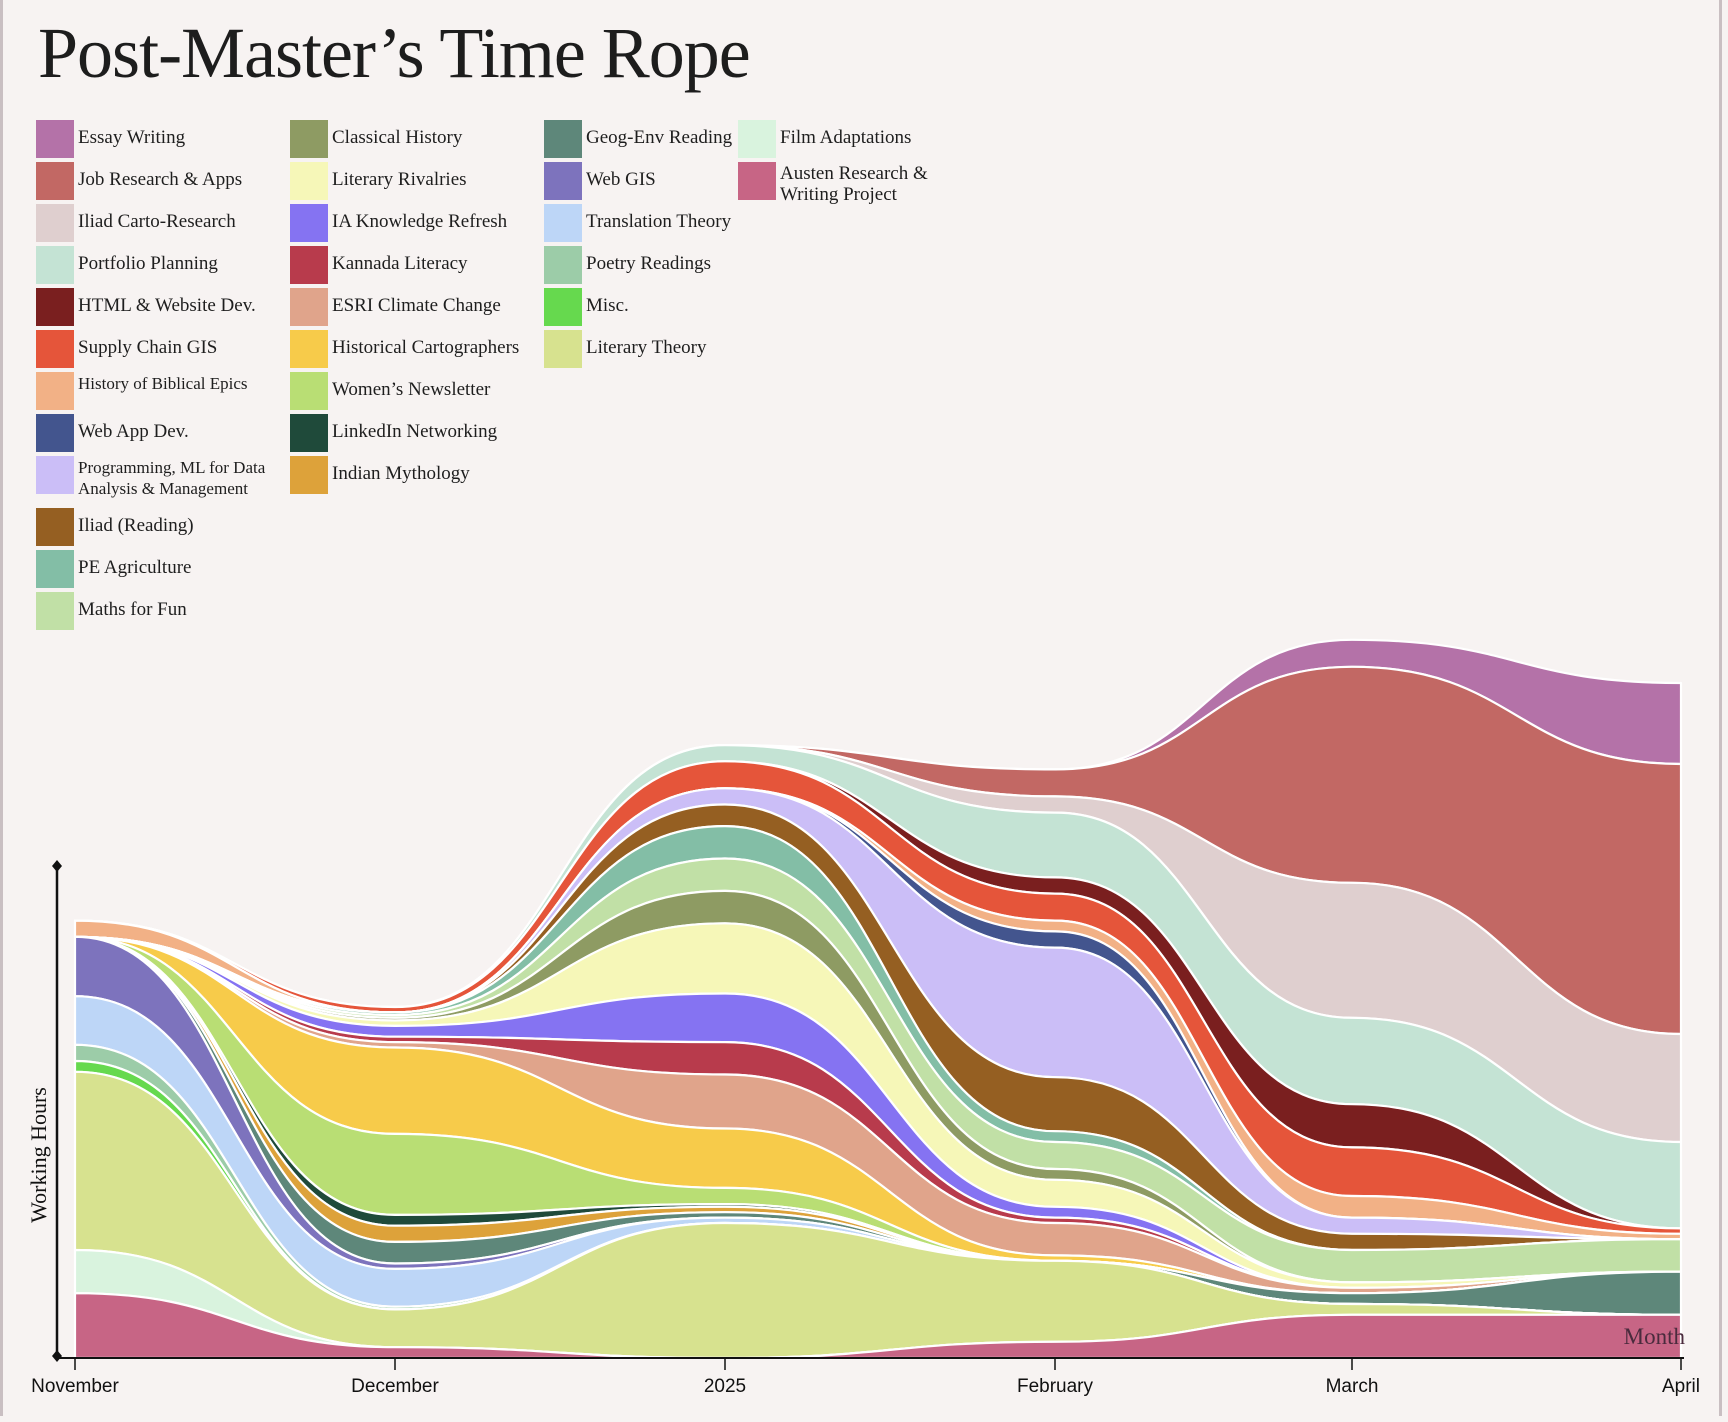 Image resolution: width=1728 pixels, height=1422 pixels. What do you see at coordinates (132, 609) in the screenshot?
I see `legend-label: Maths for Fun` at bounding box center [132, 609].